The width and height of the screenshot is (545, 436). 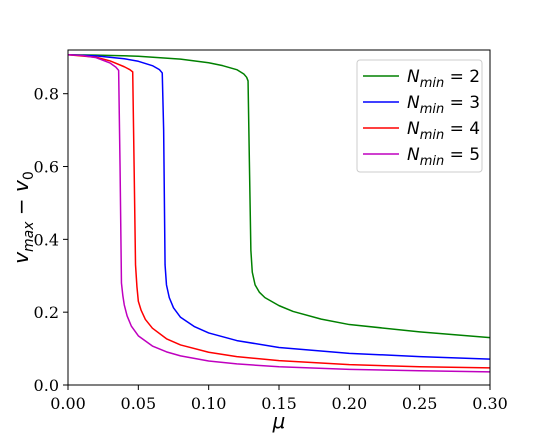 I want to click on x-tick-label: 0.25, so click(x=420, y=403).